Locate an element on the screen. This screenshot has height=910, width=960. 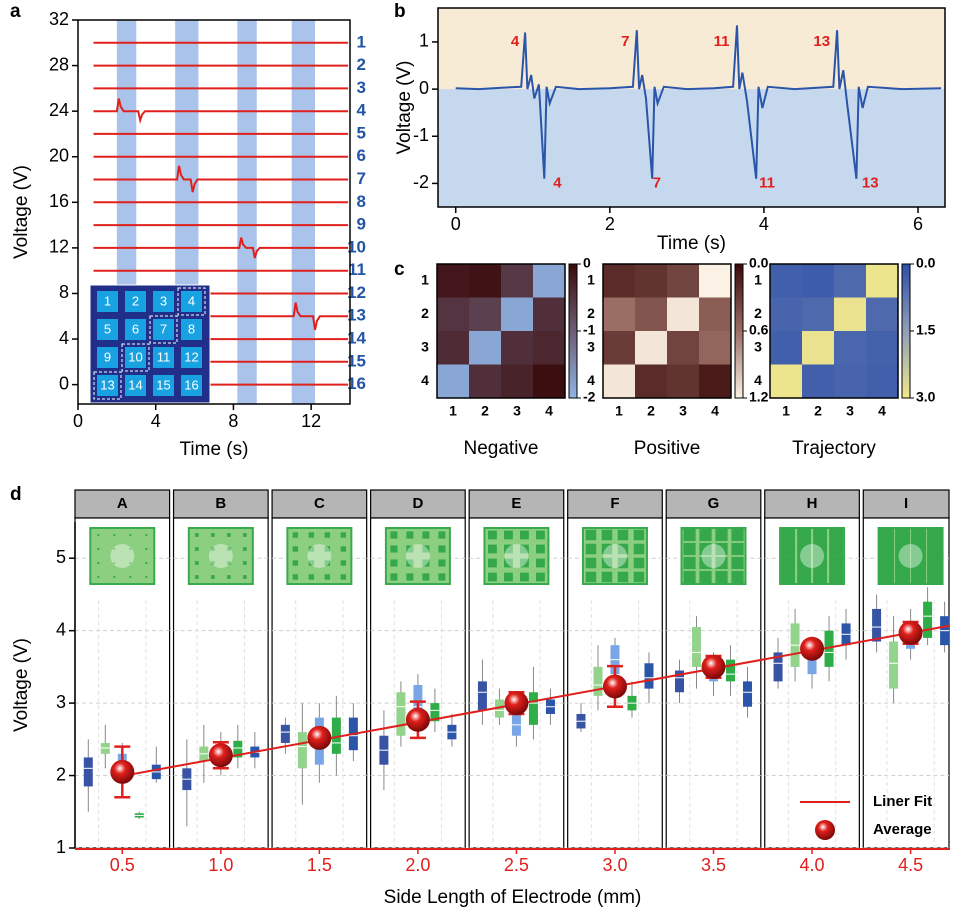
x-tick-label: 4.0 is located at coordinates (812, 865).